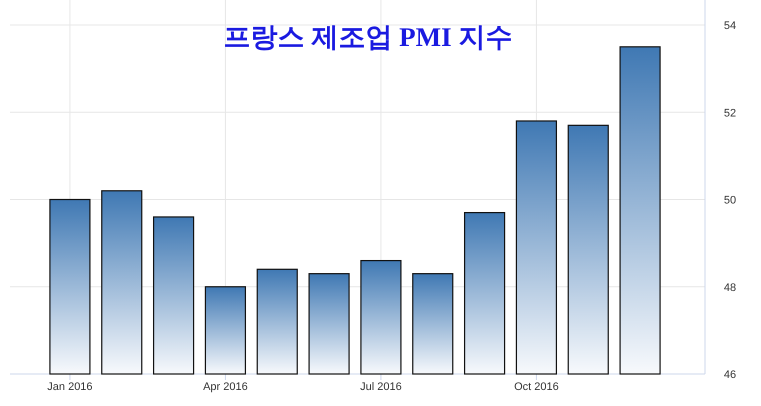  What do you see at coordinates (368, 37) in the screenshot?
I see `chart-title: 프랑스 제조업 PMI 지수` at bounding box center [368, 37].